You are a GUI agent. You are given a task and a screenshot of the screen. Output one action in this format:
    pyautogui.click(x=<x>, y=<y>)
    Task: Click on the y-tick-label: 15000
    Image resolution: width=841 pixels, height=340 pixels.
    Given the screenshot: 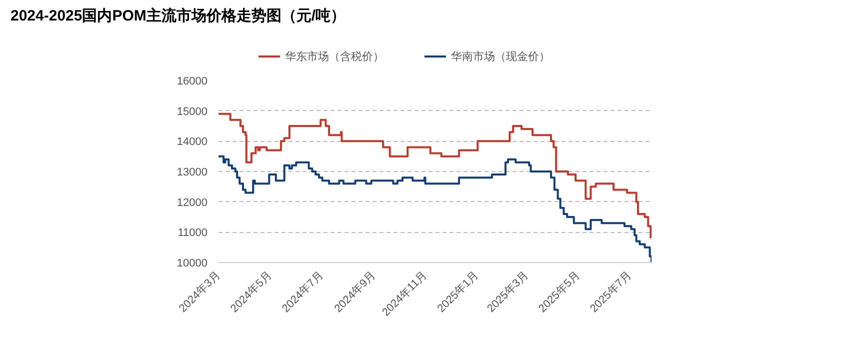 What is the action you would take?
    pyautogui.click(x=192, y=112)
    